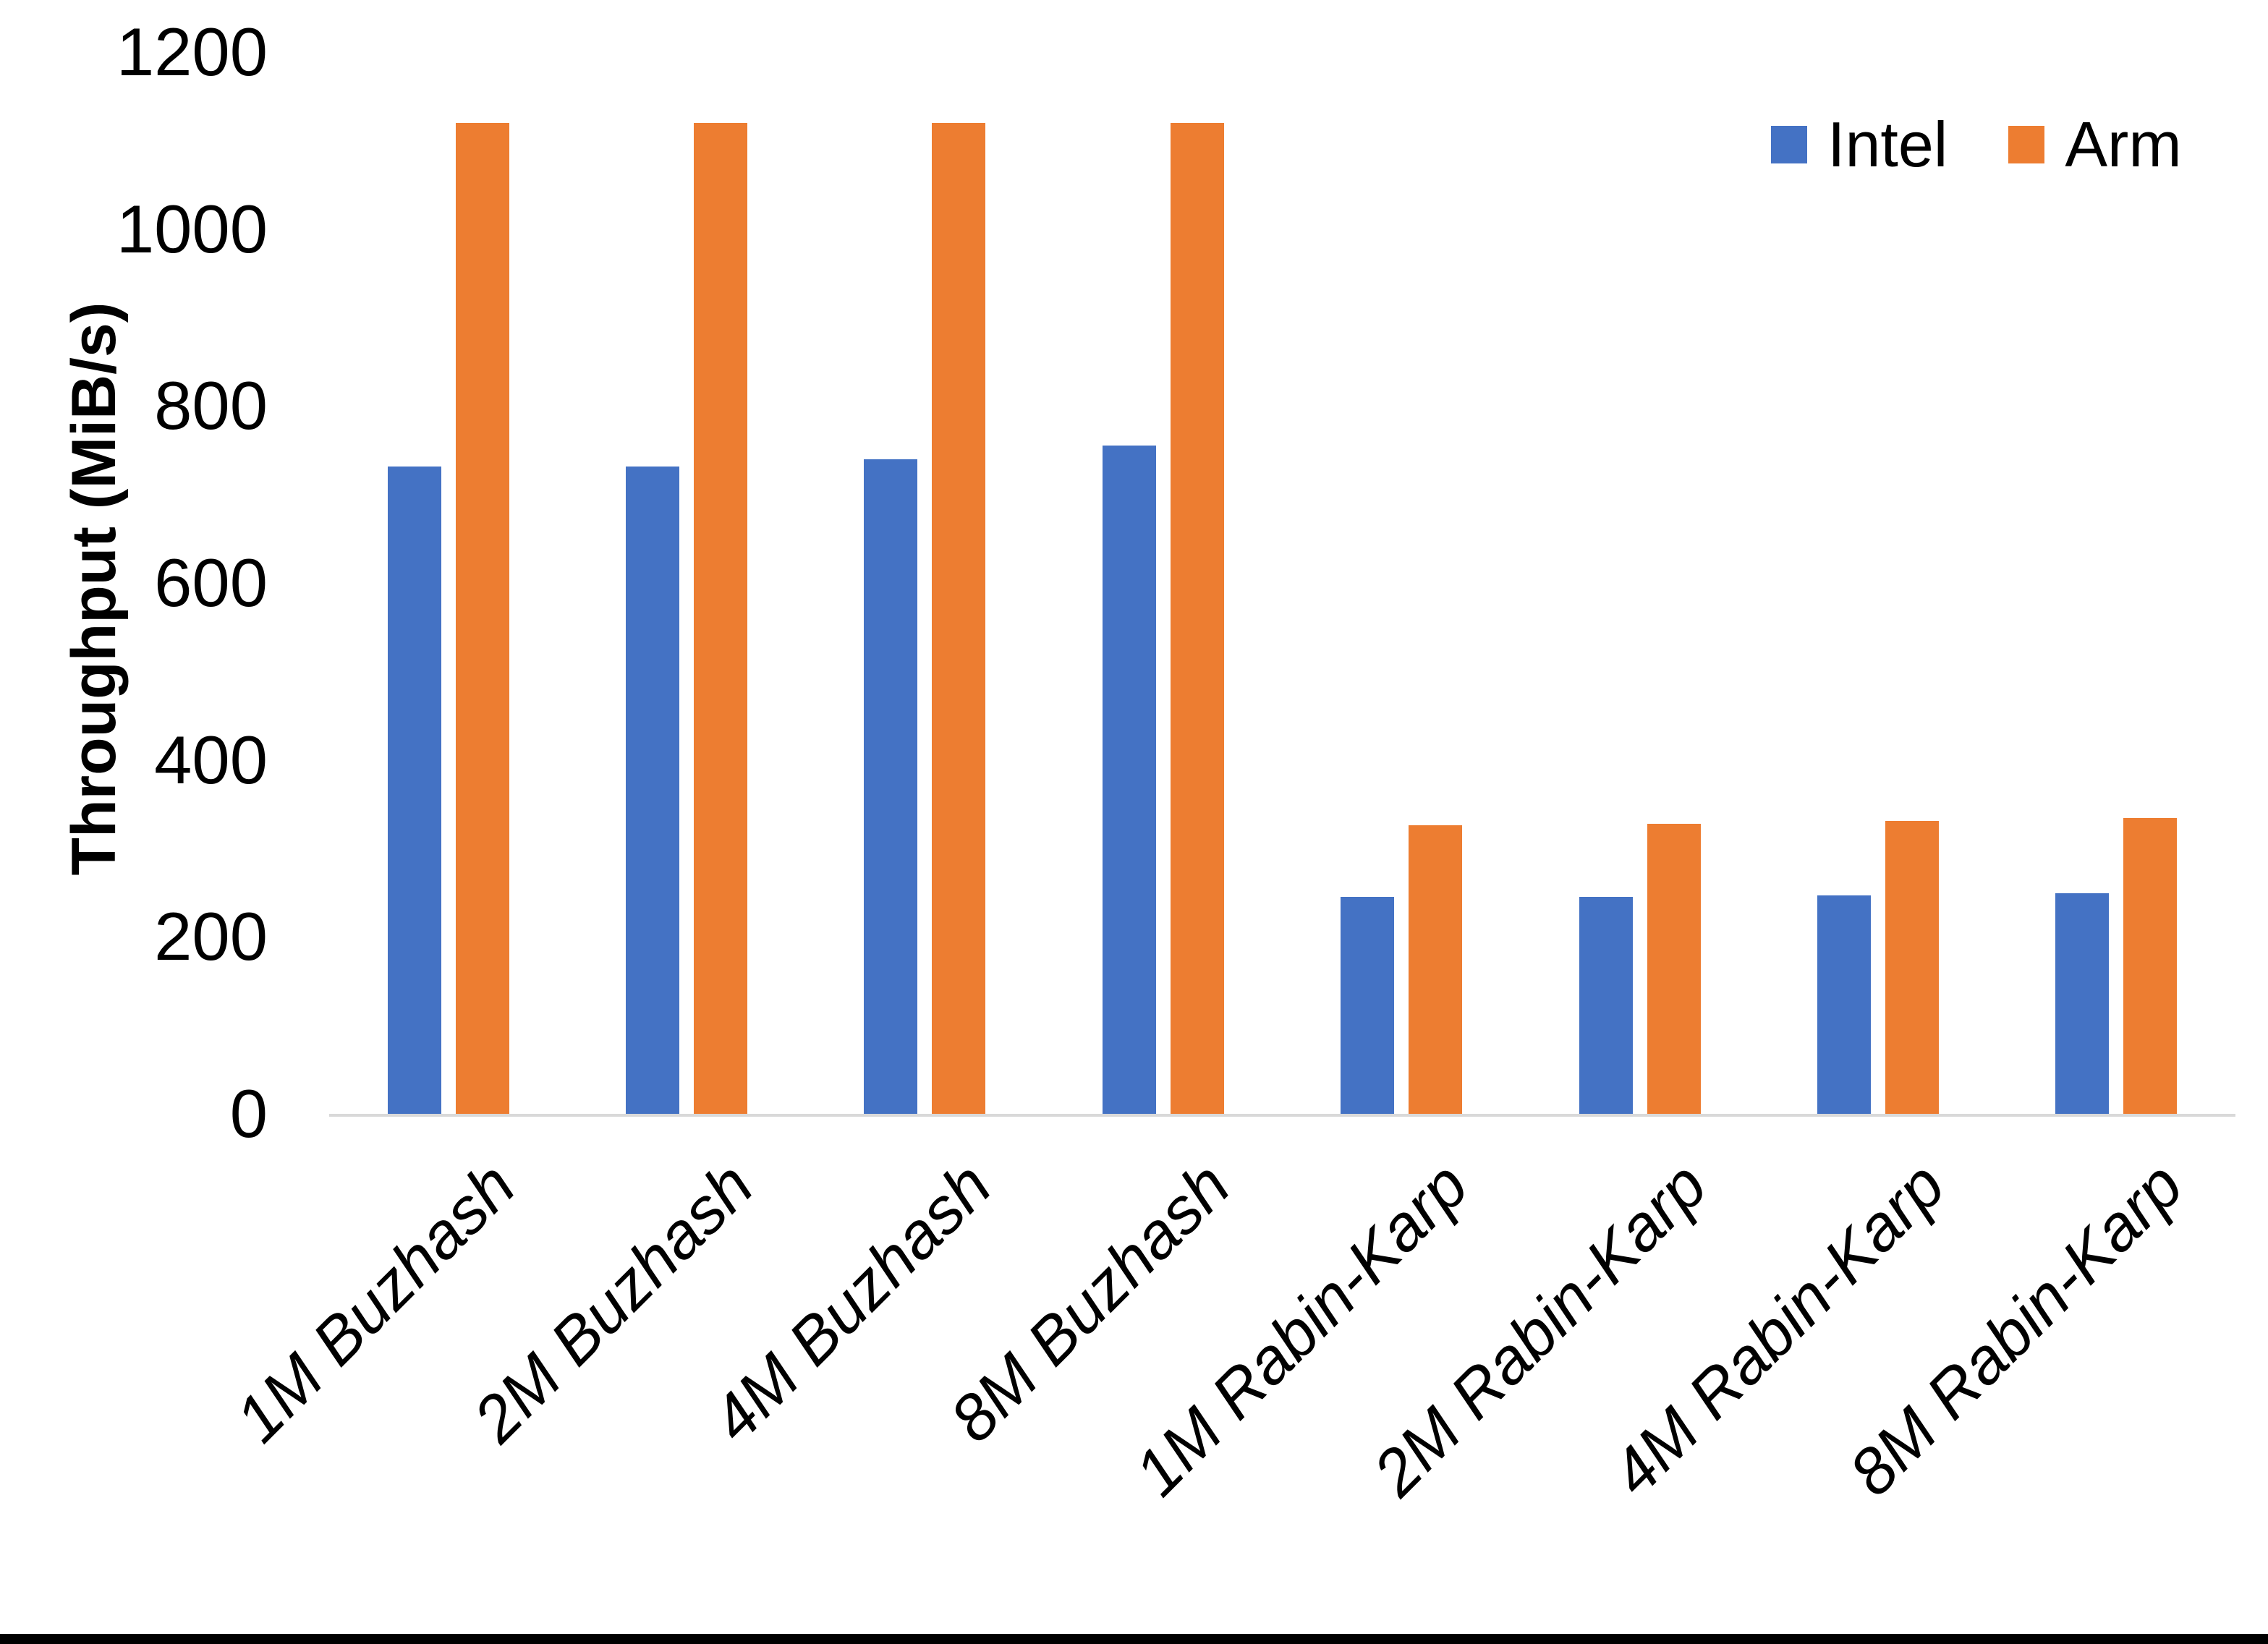  Describe the element at coordinates (1888, 144) in the screenshot. I see `legend-label-intel: Intel` at that location.